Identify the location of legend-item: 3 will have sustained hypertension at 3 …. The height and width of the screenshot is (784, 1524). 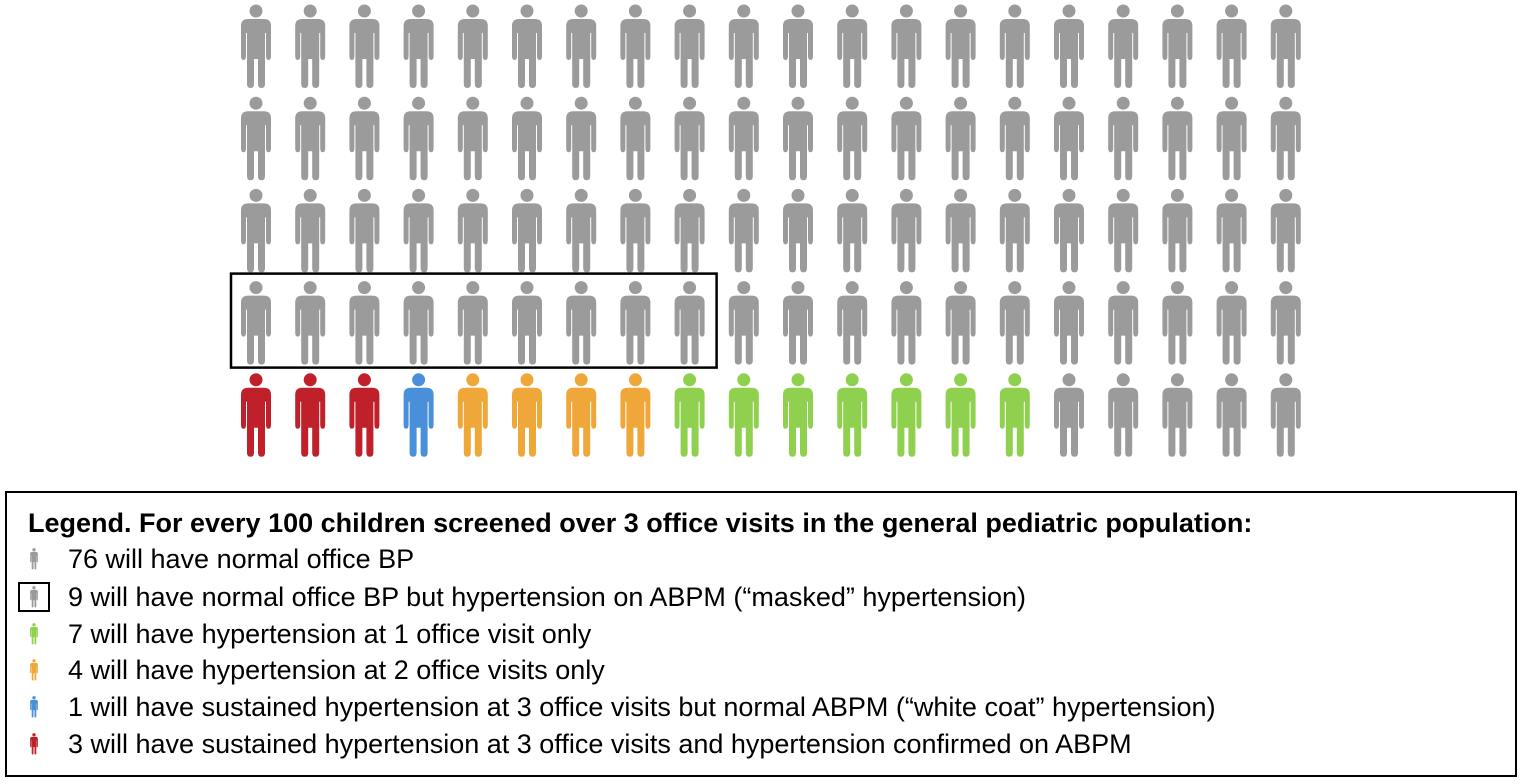
(758, 744).